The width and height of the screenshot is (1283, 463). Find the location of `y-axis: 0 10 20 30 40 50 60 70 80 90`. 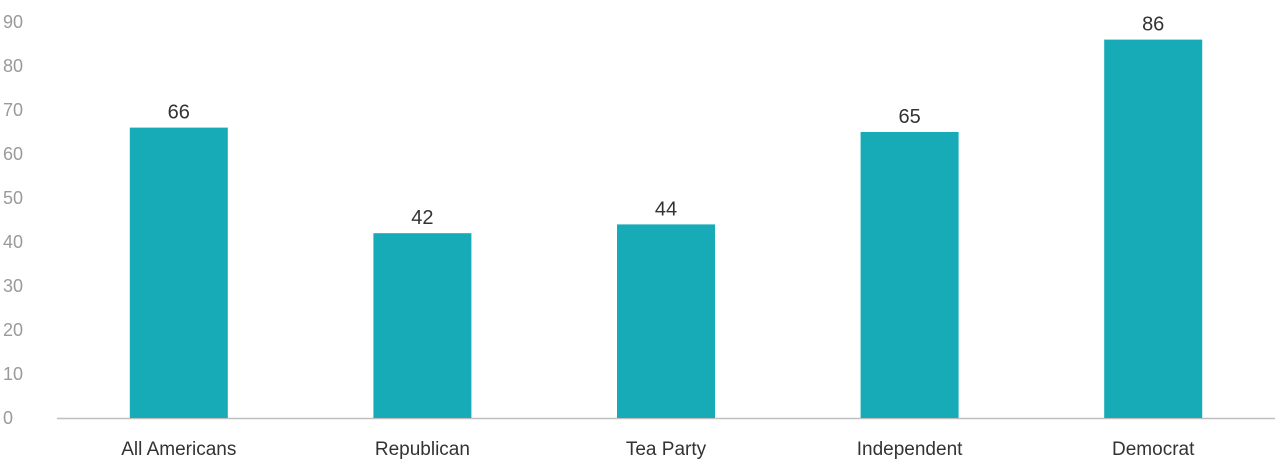

y-axis: 0 10 20 30 40 50 60 70 80 90 is located at coordinates (13, 220).